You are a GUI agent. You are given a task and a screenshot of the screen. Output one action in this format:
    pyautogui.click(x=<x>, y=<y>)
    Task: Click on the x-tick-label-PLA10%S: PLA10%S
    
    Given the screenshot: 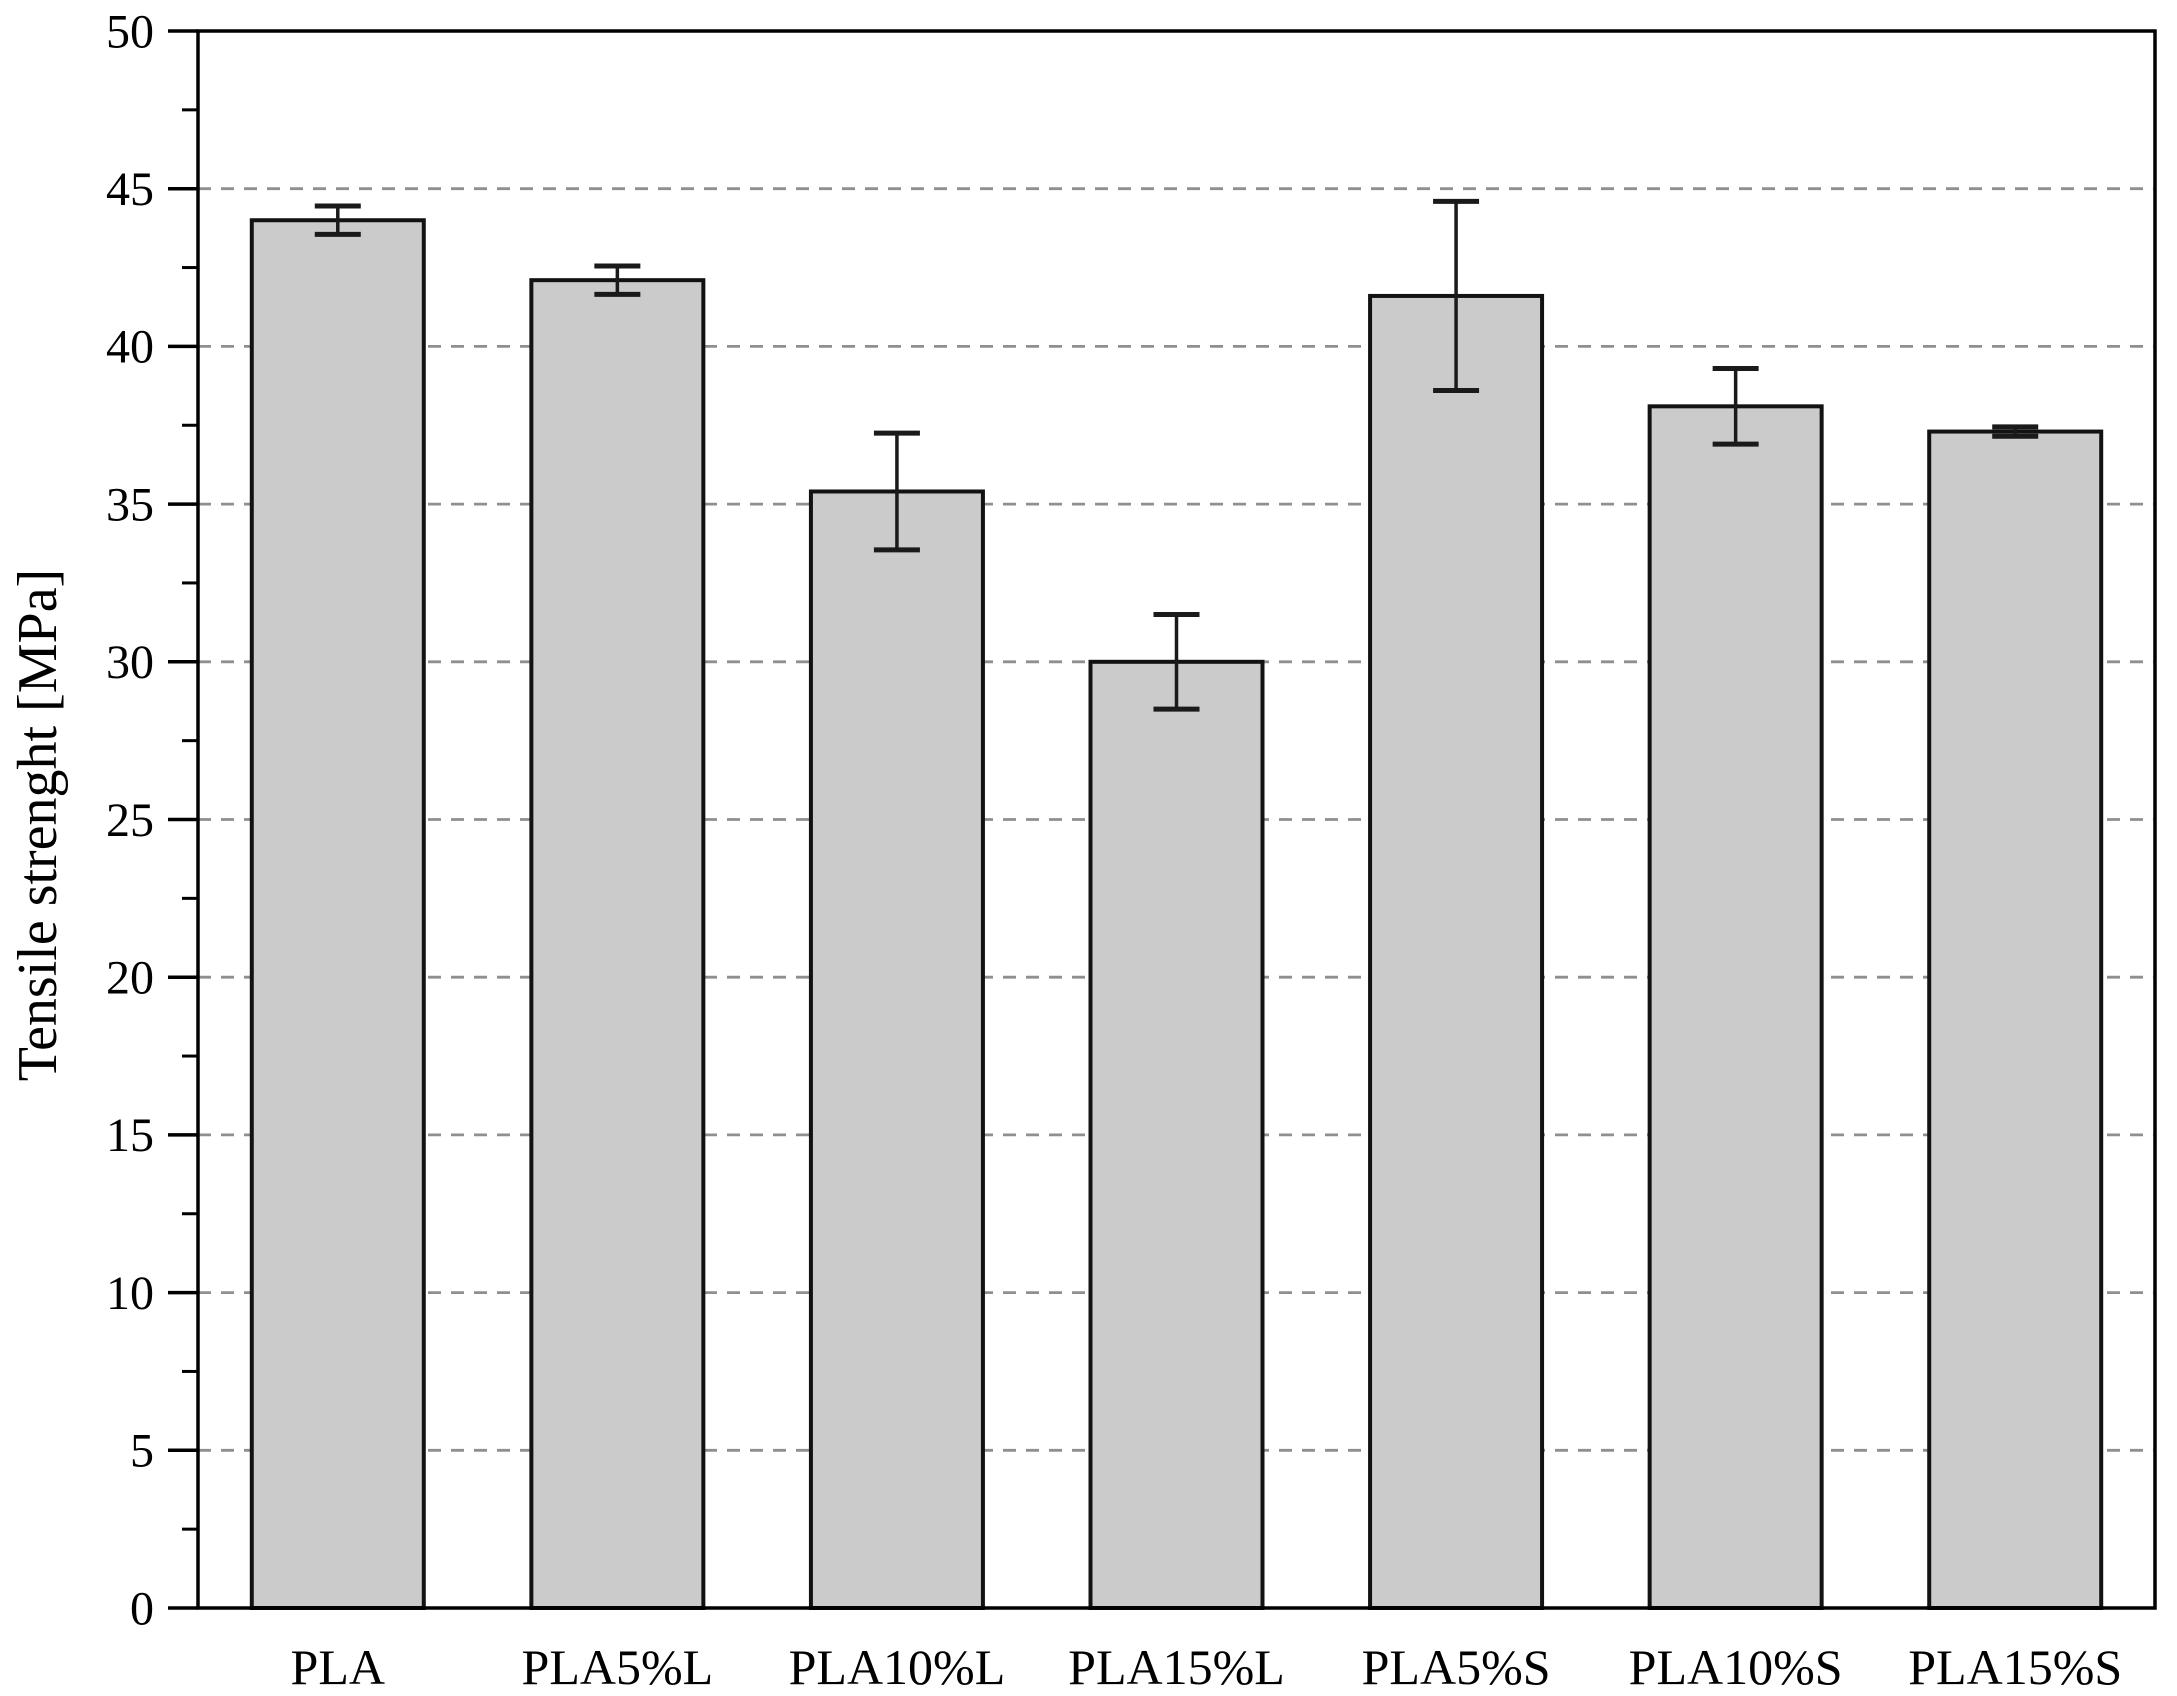 What is the action you would take?
    pyautogui.click(x=1736, y=1667)
    